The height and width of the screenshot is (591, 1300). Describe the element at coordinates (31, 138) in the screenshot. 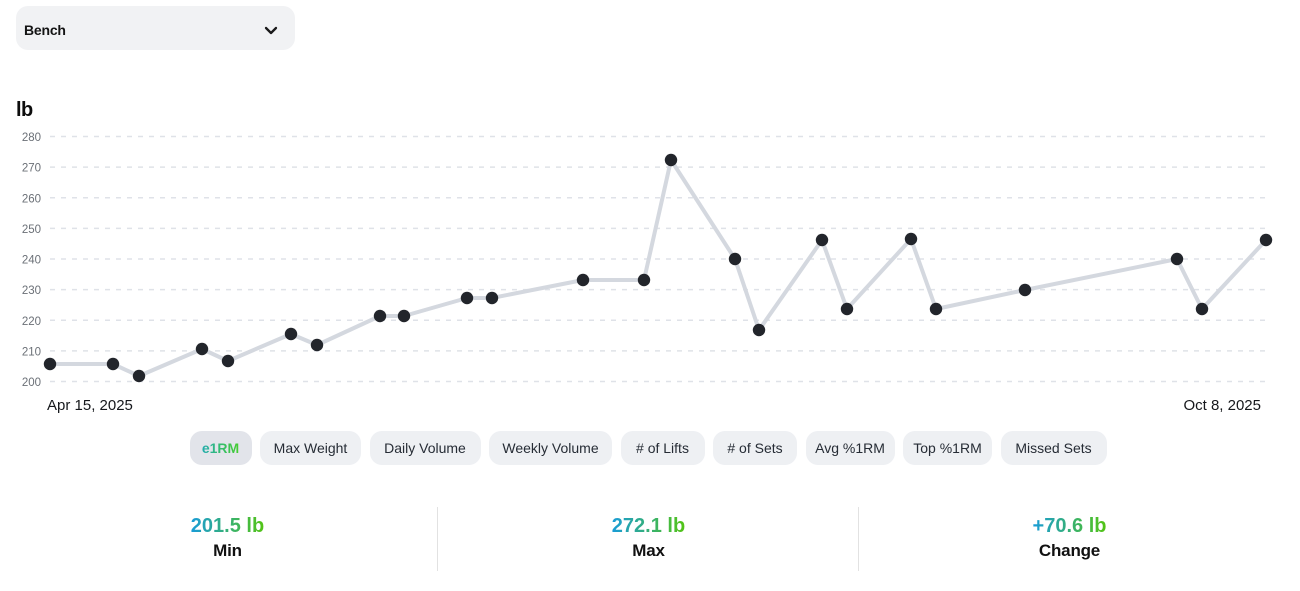

I see `svg-text: 280` at that location.